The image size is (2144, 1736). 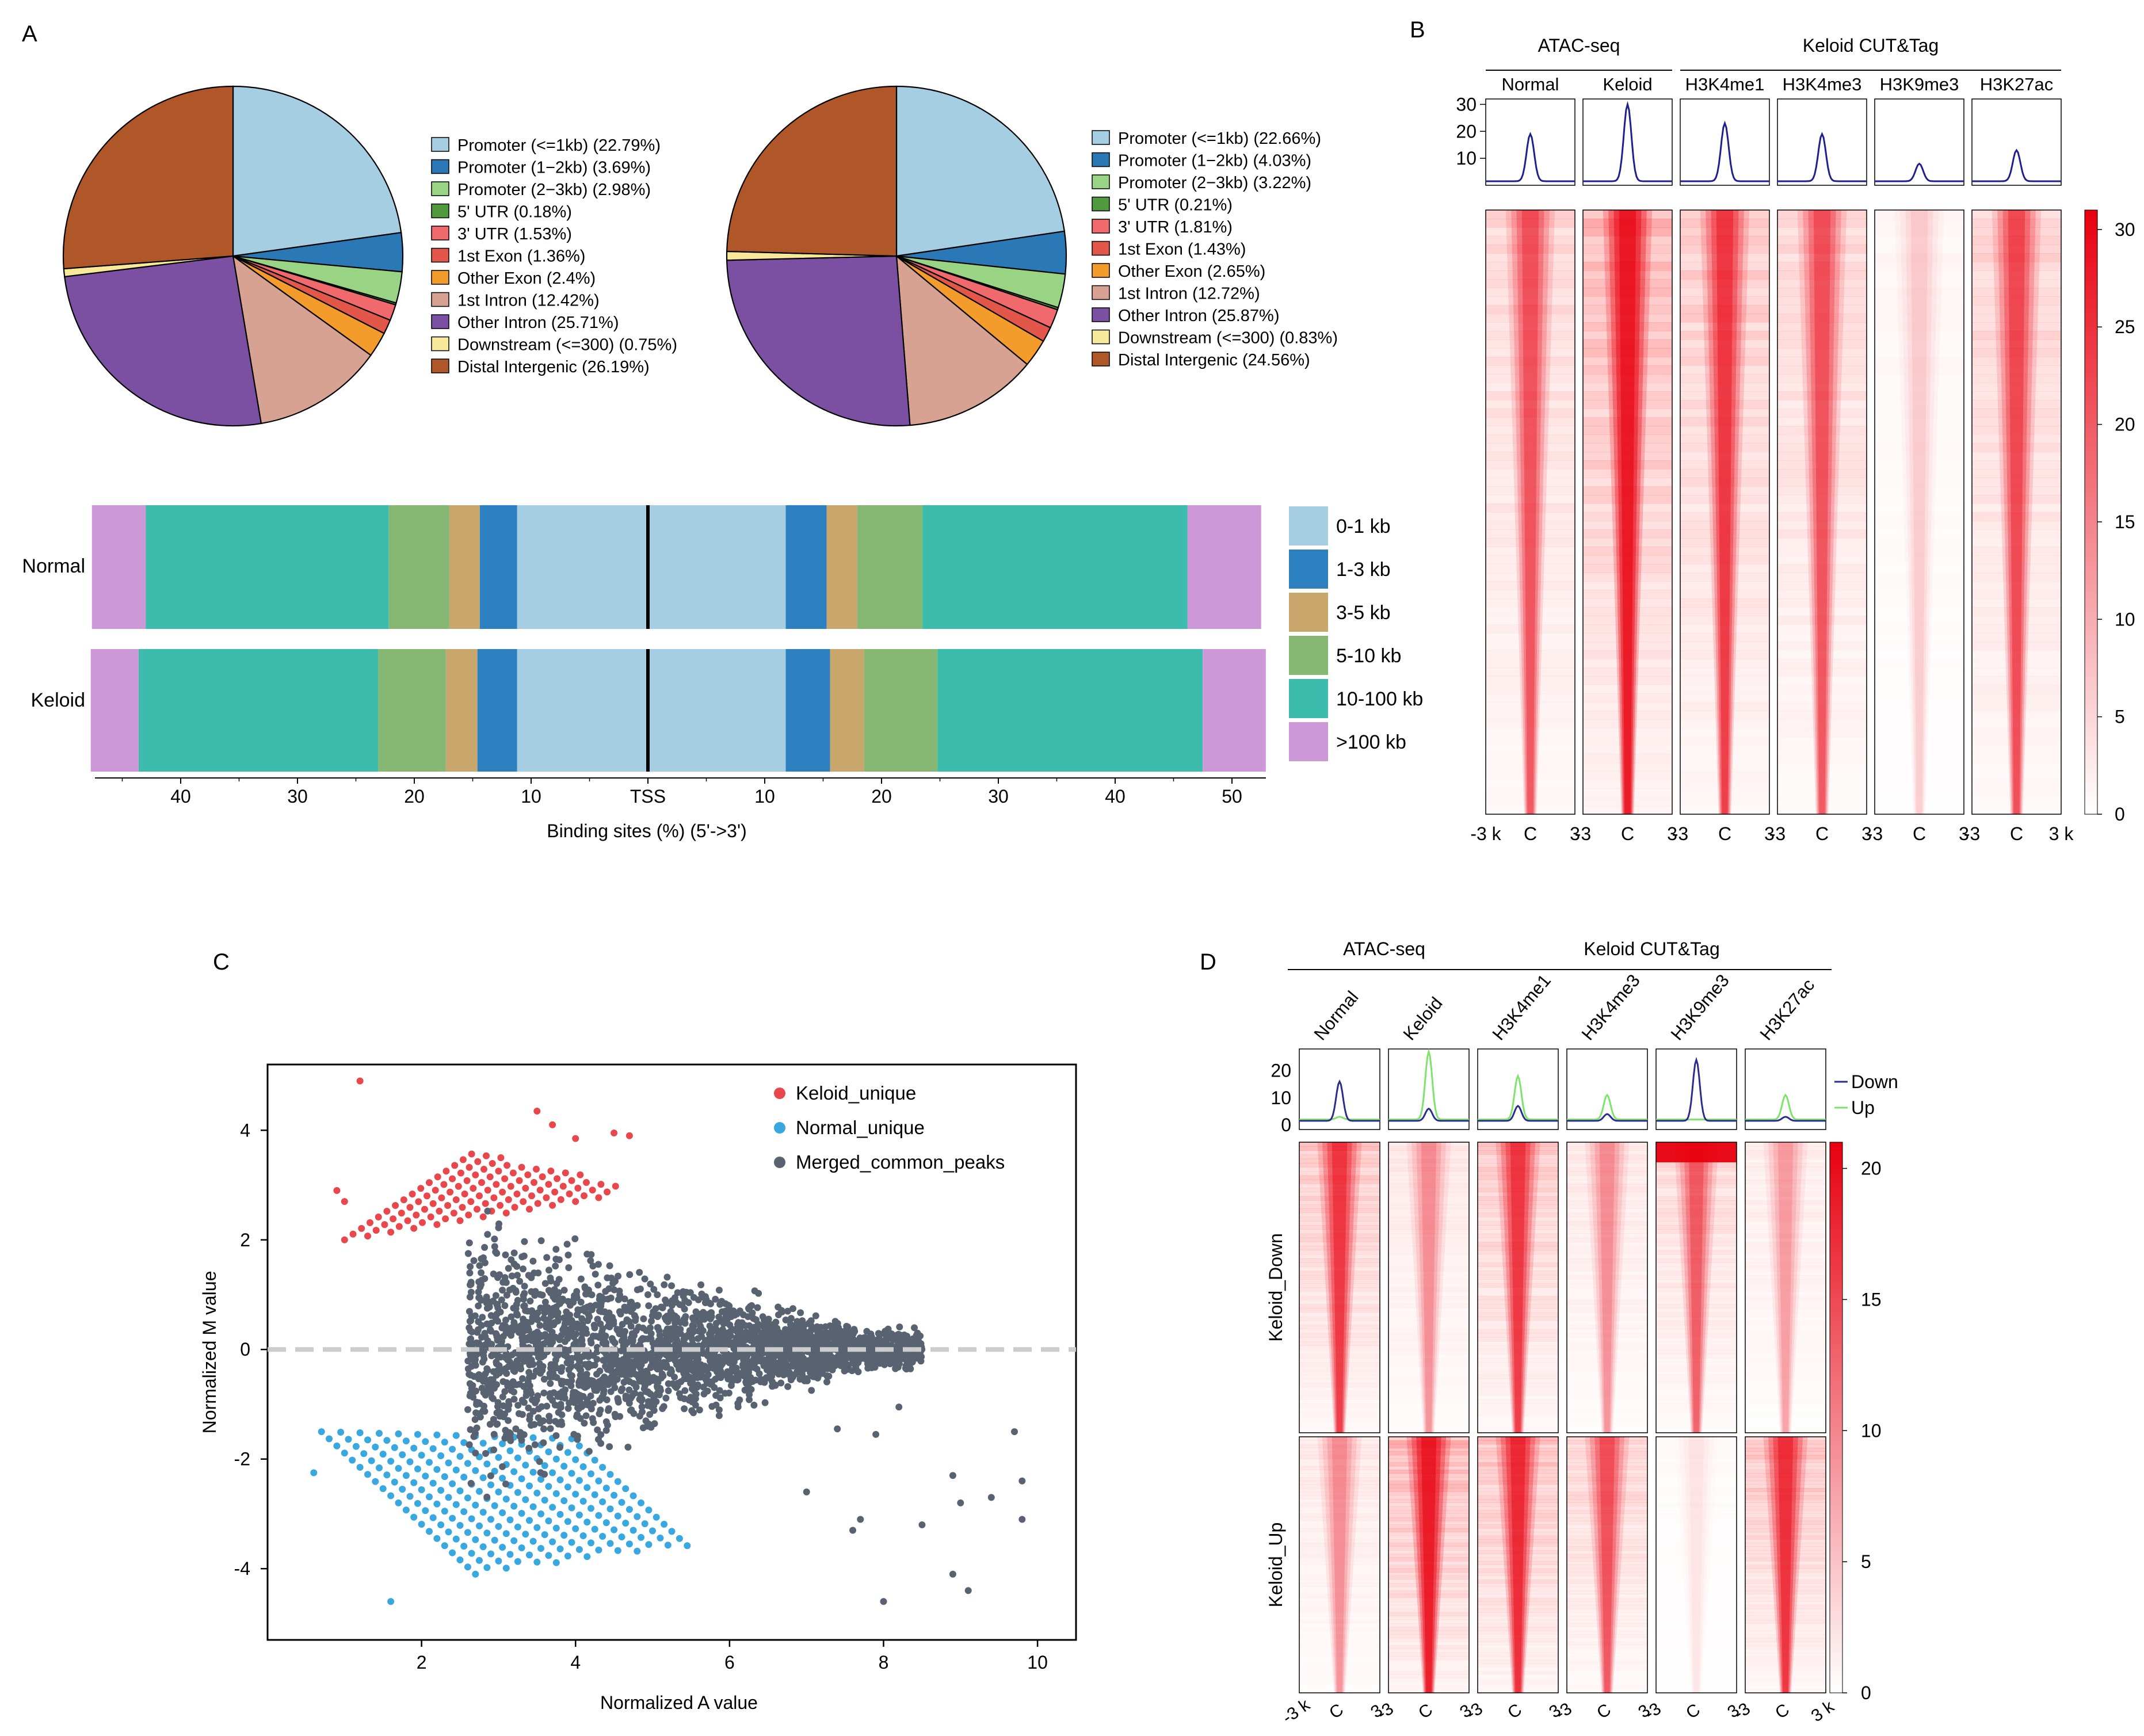 I want to click on heatmap-bg, so click(x=1339, y=1565).